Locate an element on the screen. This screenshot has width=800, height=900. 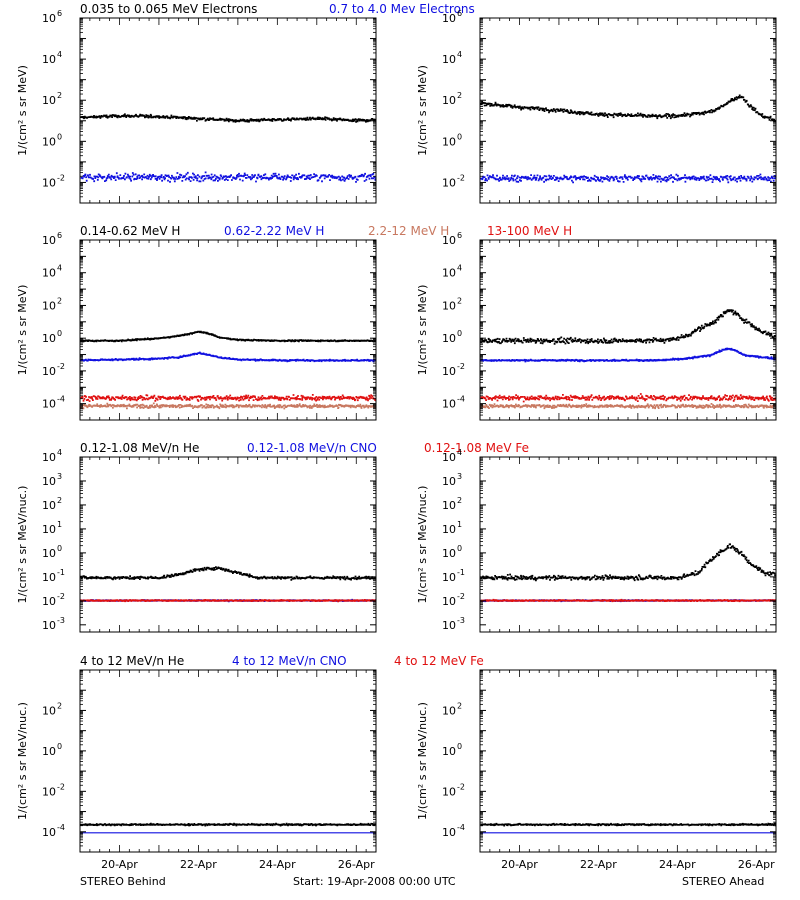
title-segment: 2.2-12 MeV H is located at coordinates (408, 231).